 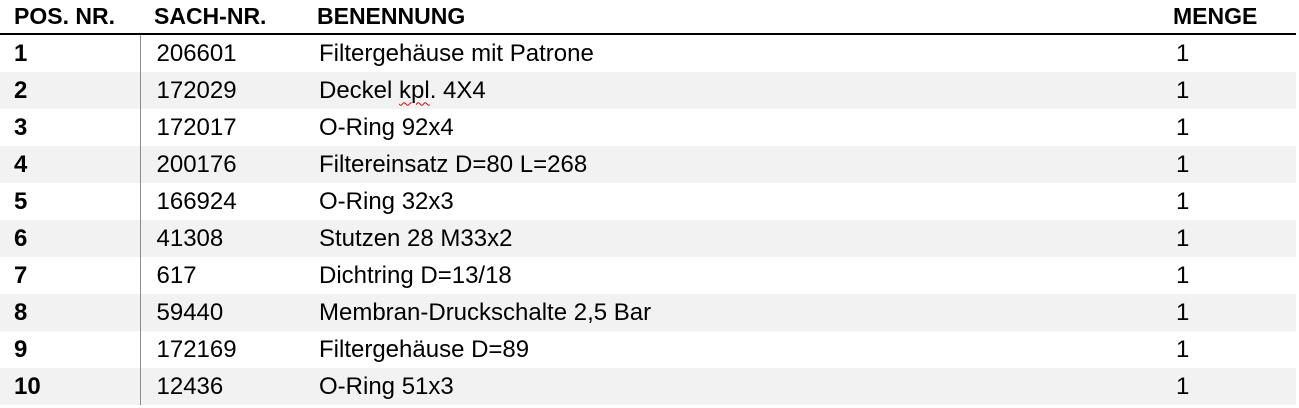 I want to click on table-row: 10 12436 O-Ring 51x3 1, so click(x=648, y=386).